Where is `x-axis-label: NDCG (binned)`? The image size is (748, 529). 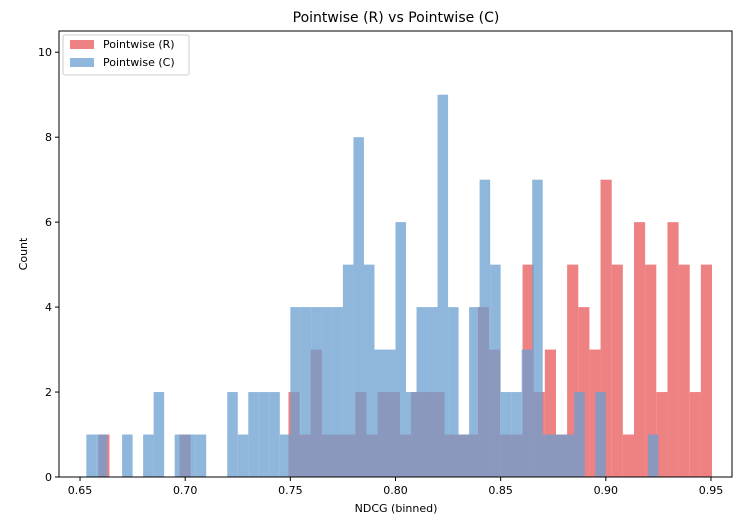
x-axis-label: NDCG (binned) is located at coordinates (396, 508).